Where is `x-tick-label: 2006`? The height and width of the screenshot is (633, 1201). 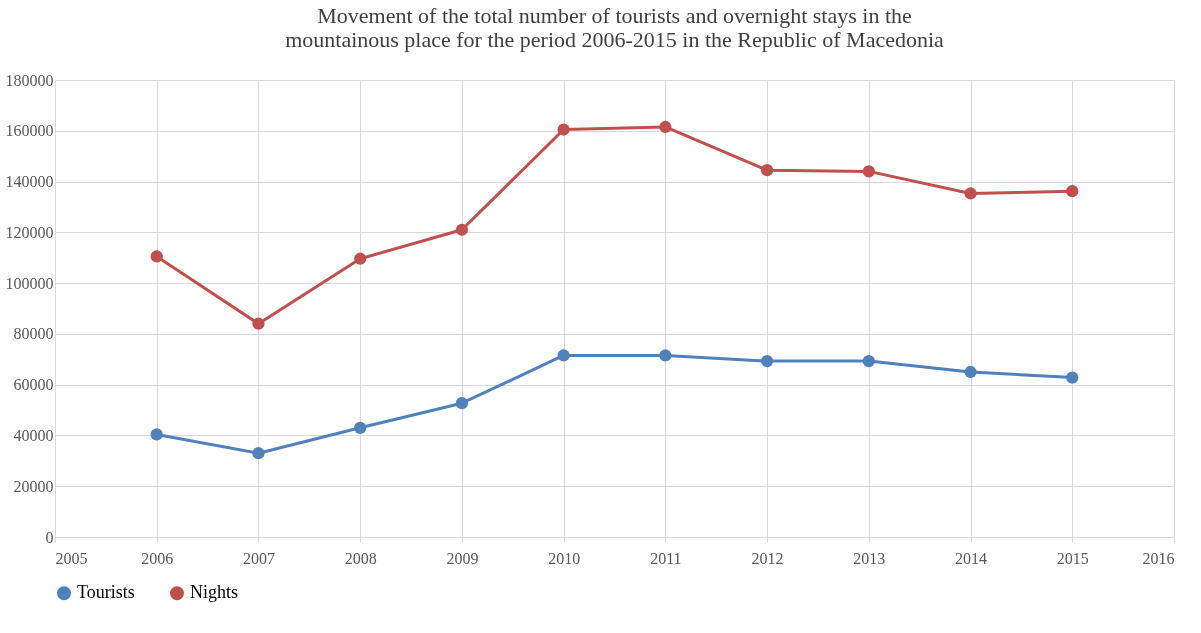
x-tick-label: 2006 is located at coordinates (157, 558).